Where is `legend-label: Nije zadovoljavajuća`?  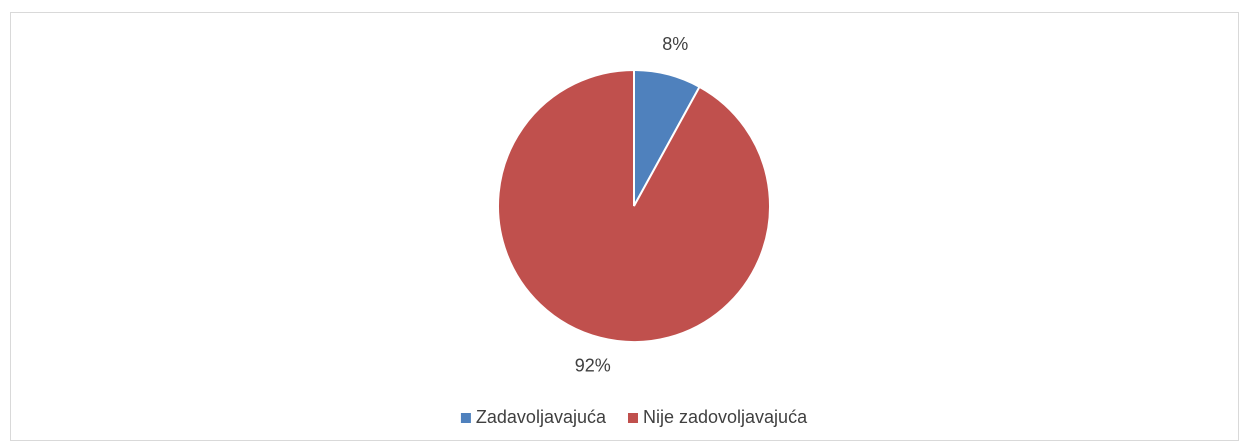 legend-label: Nije zadovoljavajuća is located at coordinates (725, 417).